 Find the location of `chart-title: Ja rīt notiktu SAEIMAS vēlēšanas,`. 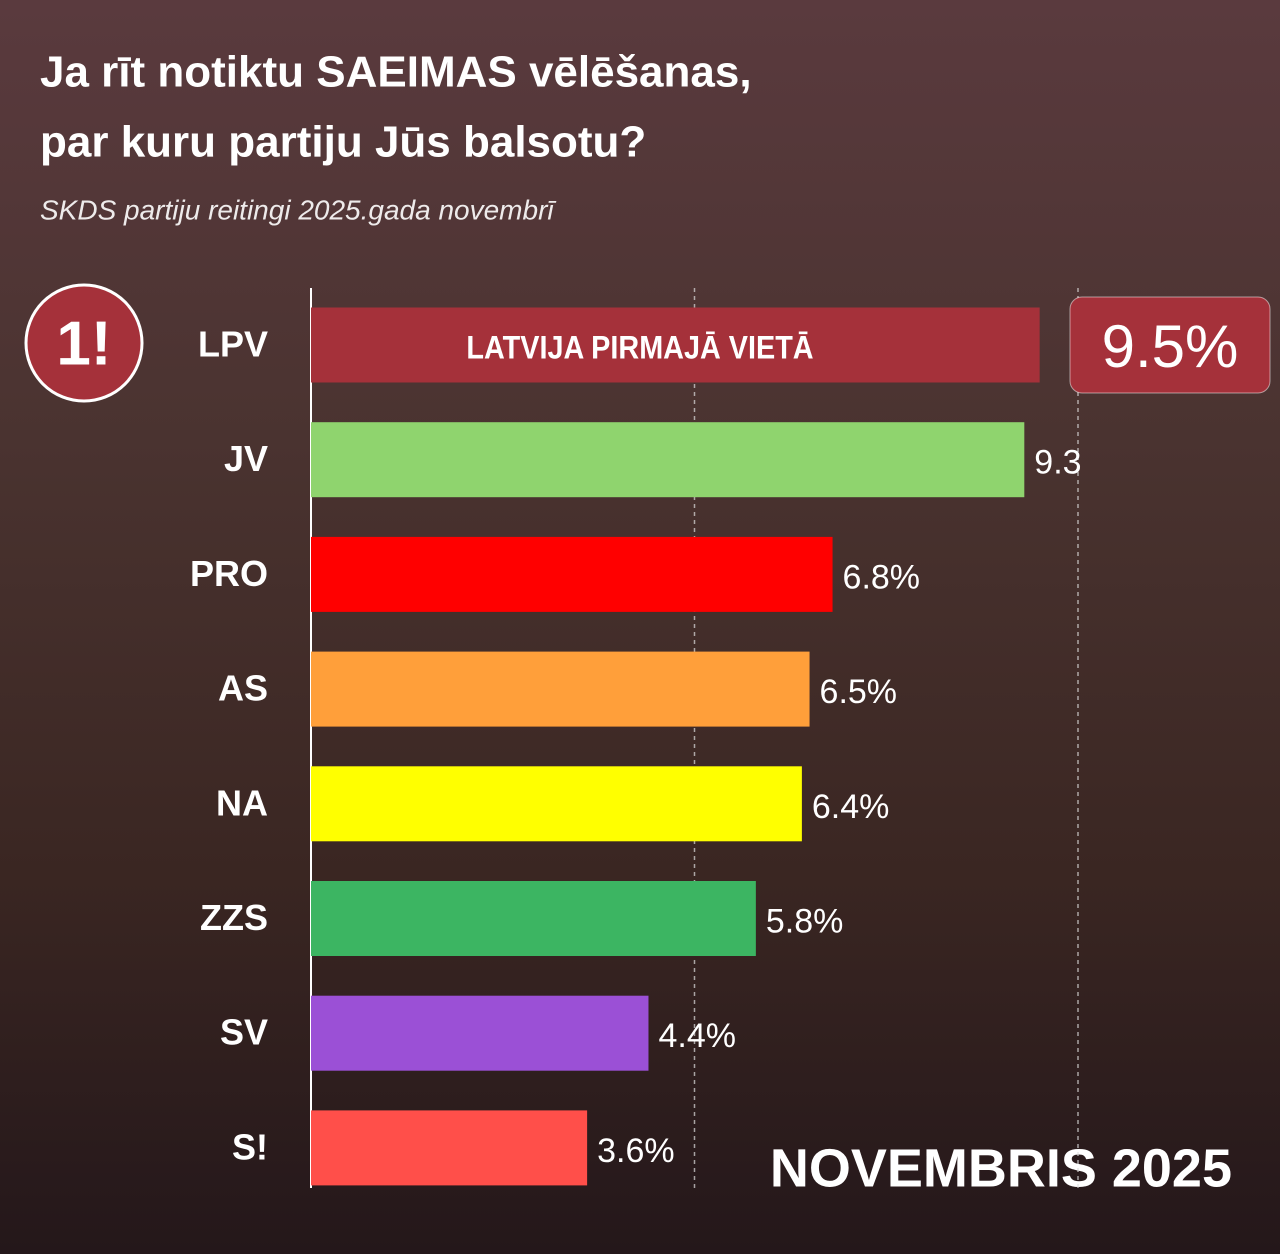

chart-title: Ja rīt notiktu SAEIMAS vēlēšanas, is located at coordinates (396, 72).